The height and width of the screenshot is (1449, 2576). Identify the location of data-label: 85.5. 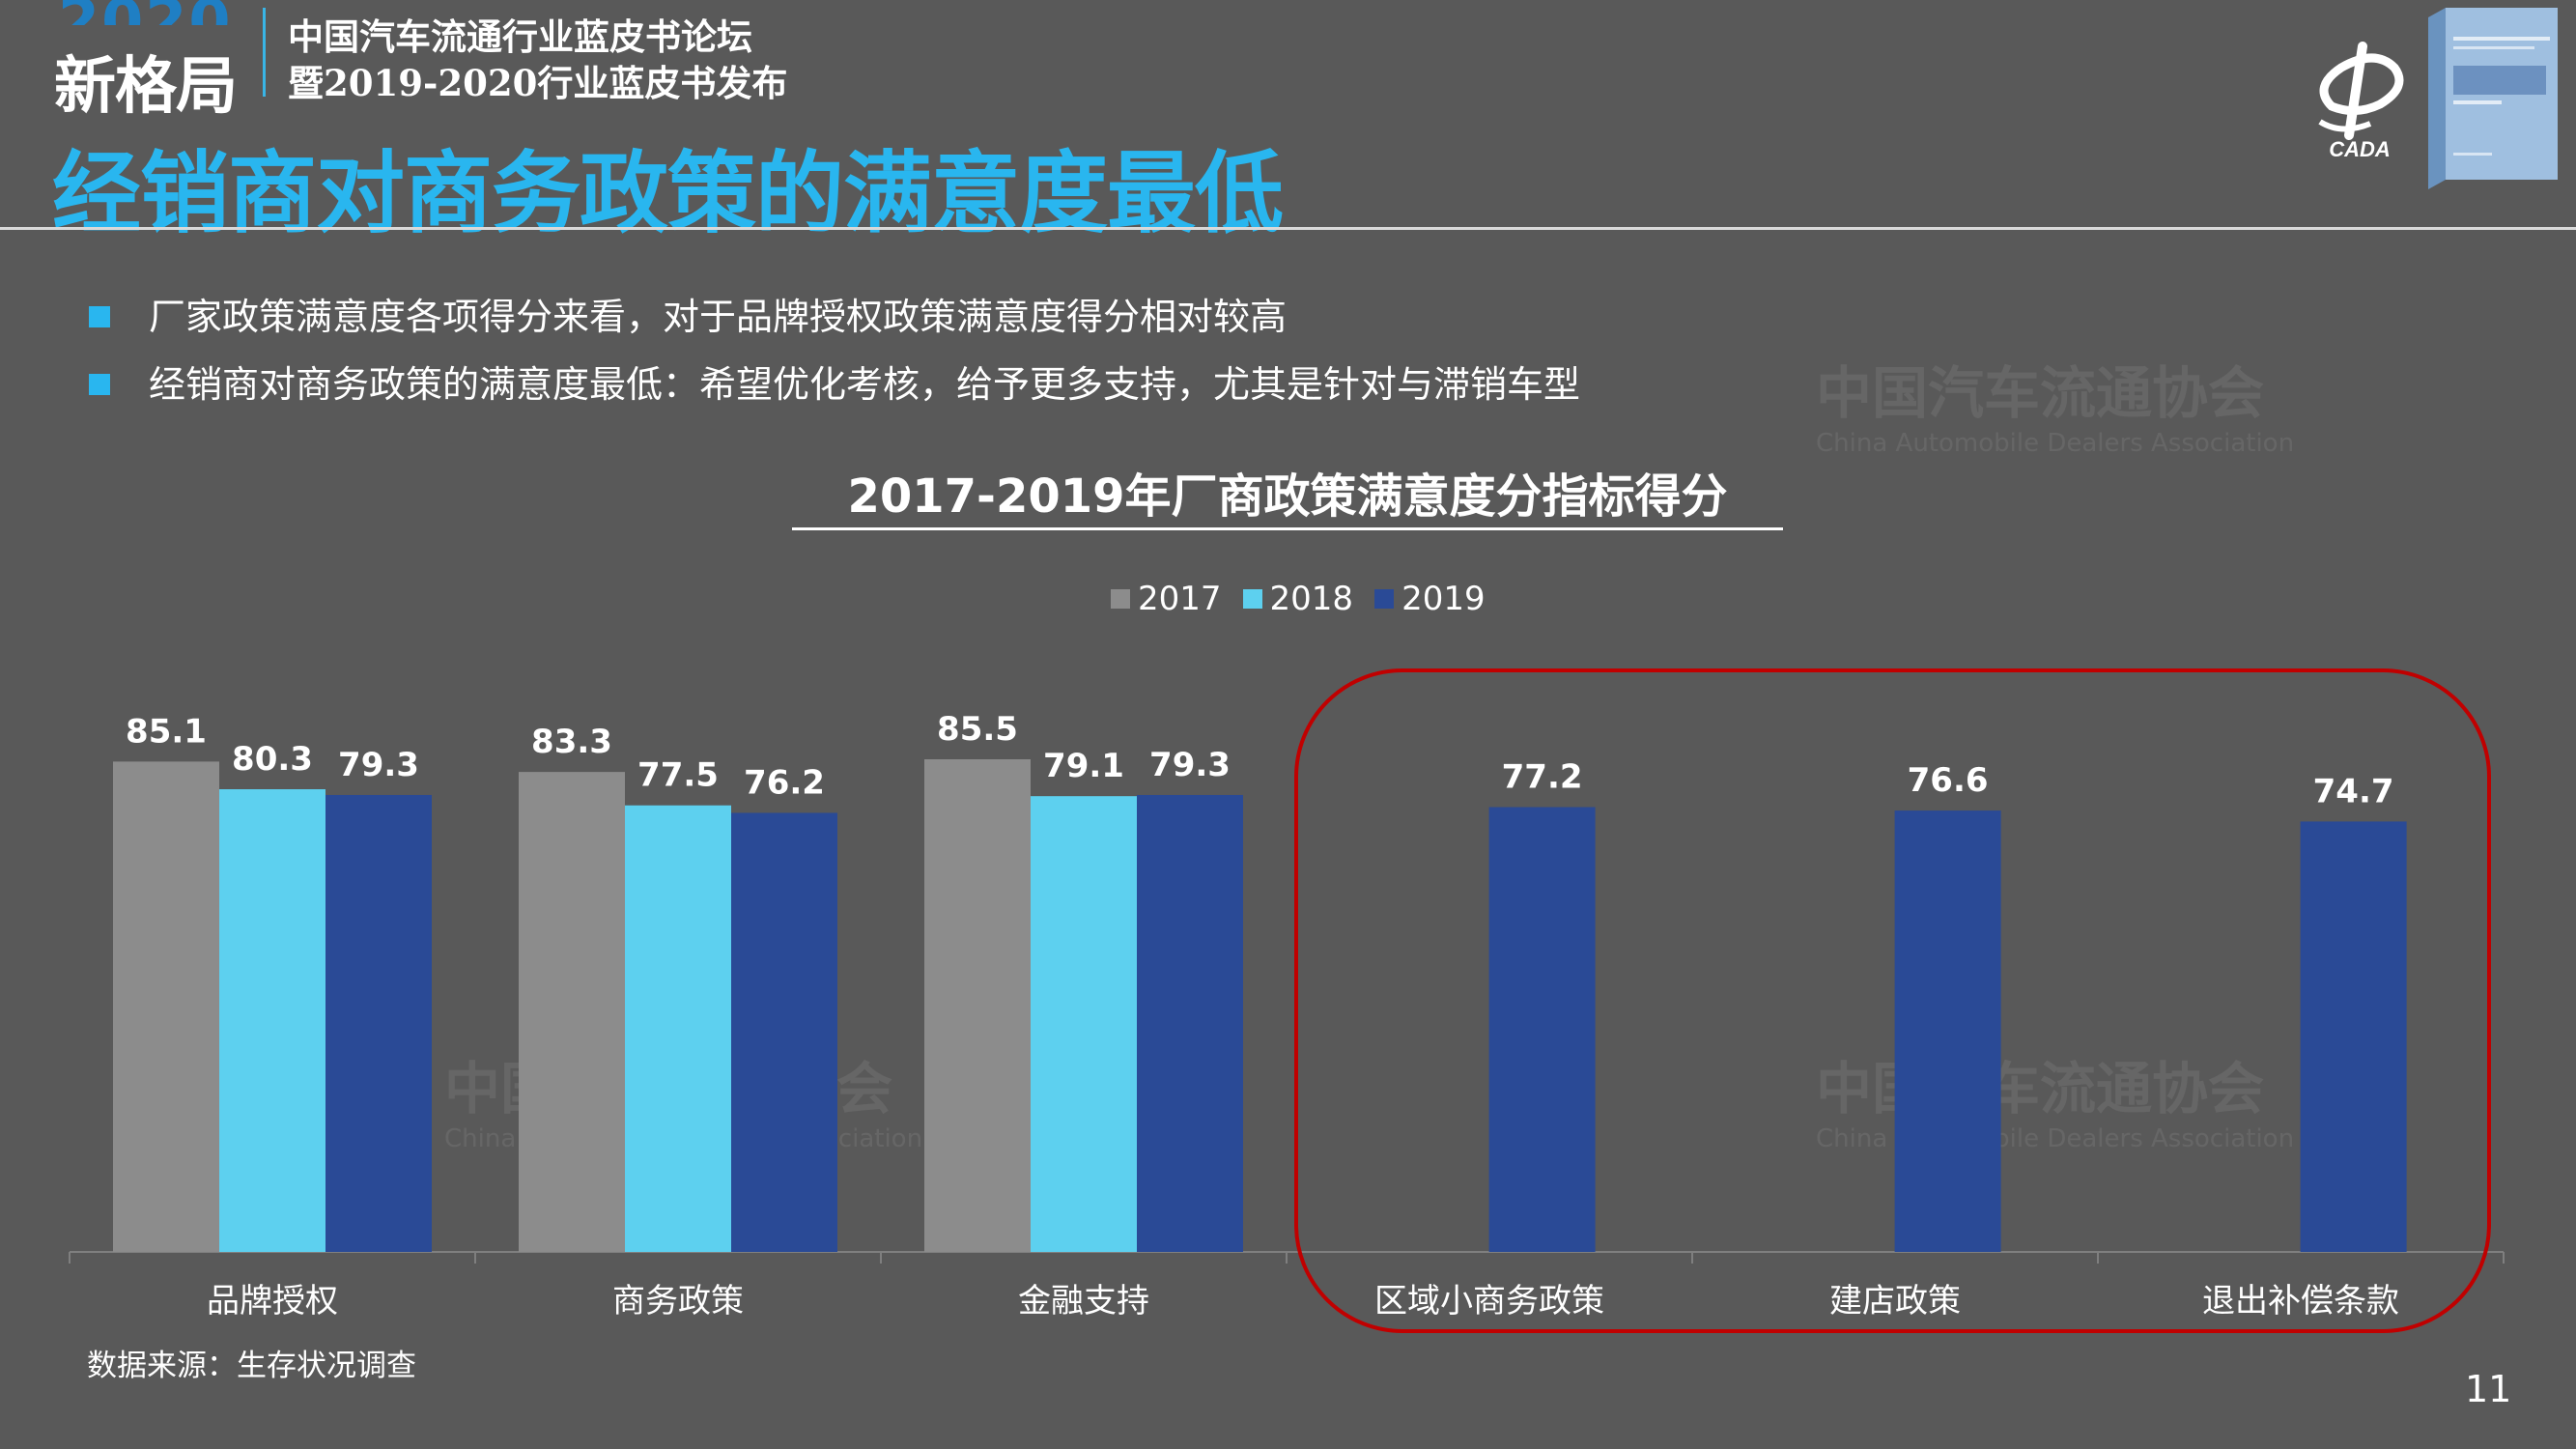
(977, 729).